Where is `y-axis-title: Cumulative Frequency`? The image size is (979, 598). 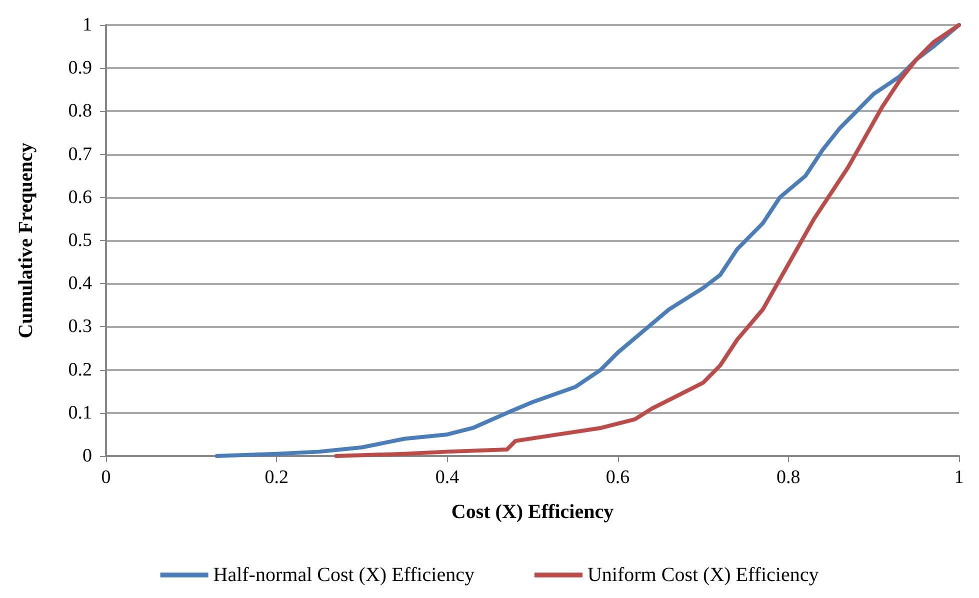
y-axis-title: Cumulative Frequency is located at coordinates (26, 240).